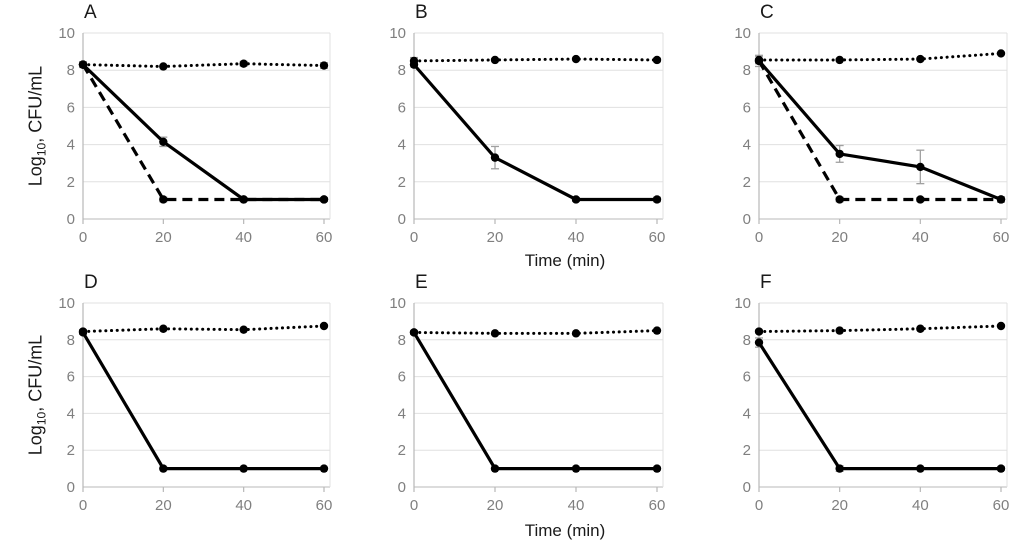  What do you see at coordinates (421, 282) in the screenshot?
I see `panel-e-letter: E` at bounding box center [421, 282].